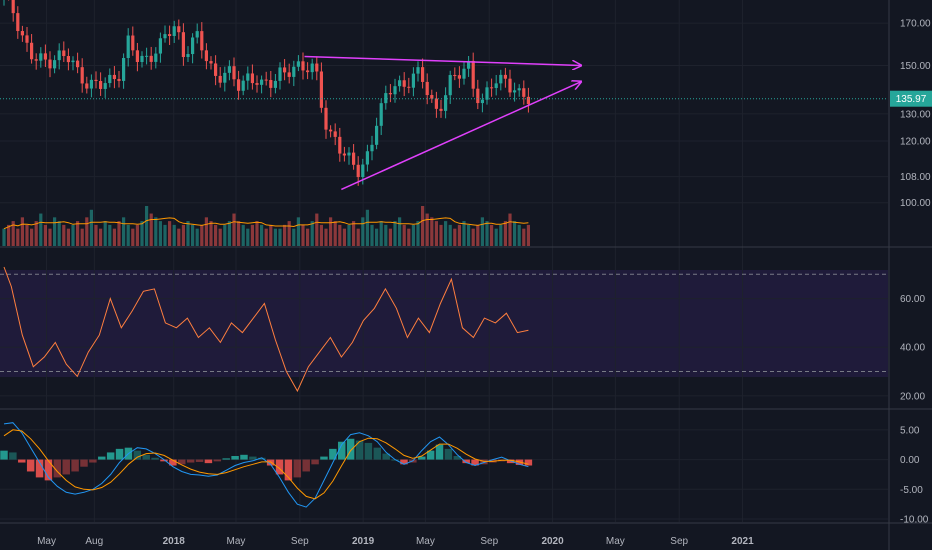 The width and height of the screenshot is (932, 550). Describe the element at coordinates (442, 60) in the screenshot. I see `resistance-trendline` at that location.